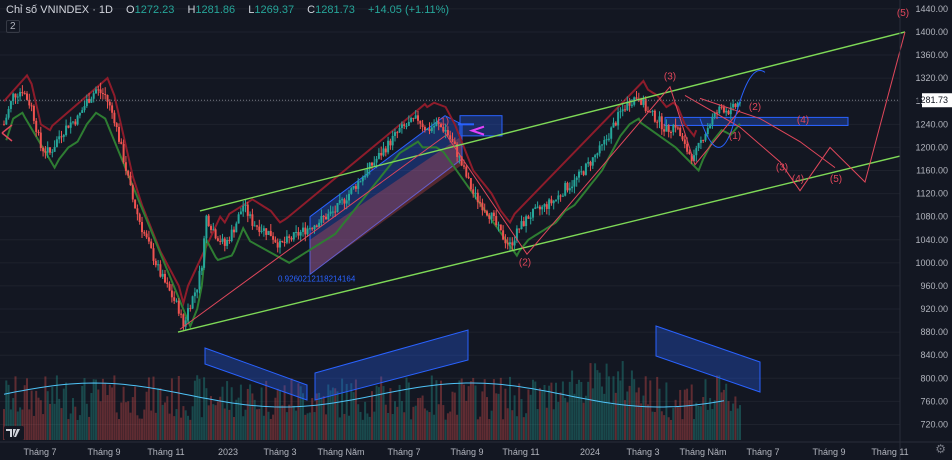 This screenshot has width=952, height=460. What do you see at coordinates (940, 449) in the screenshot?
I see `gear-icon: ⚙` at bounding box center [940, 449].